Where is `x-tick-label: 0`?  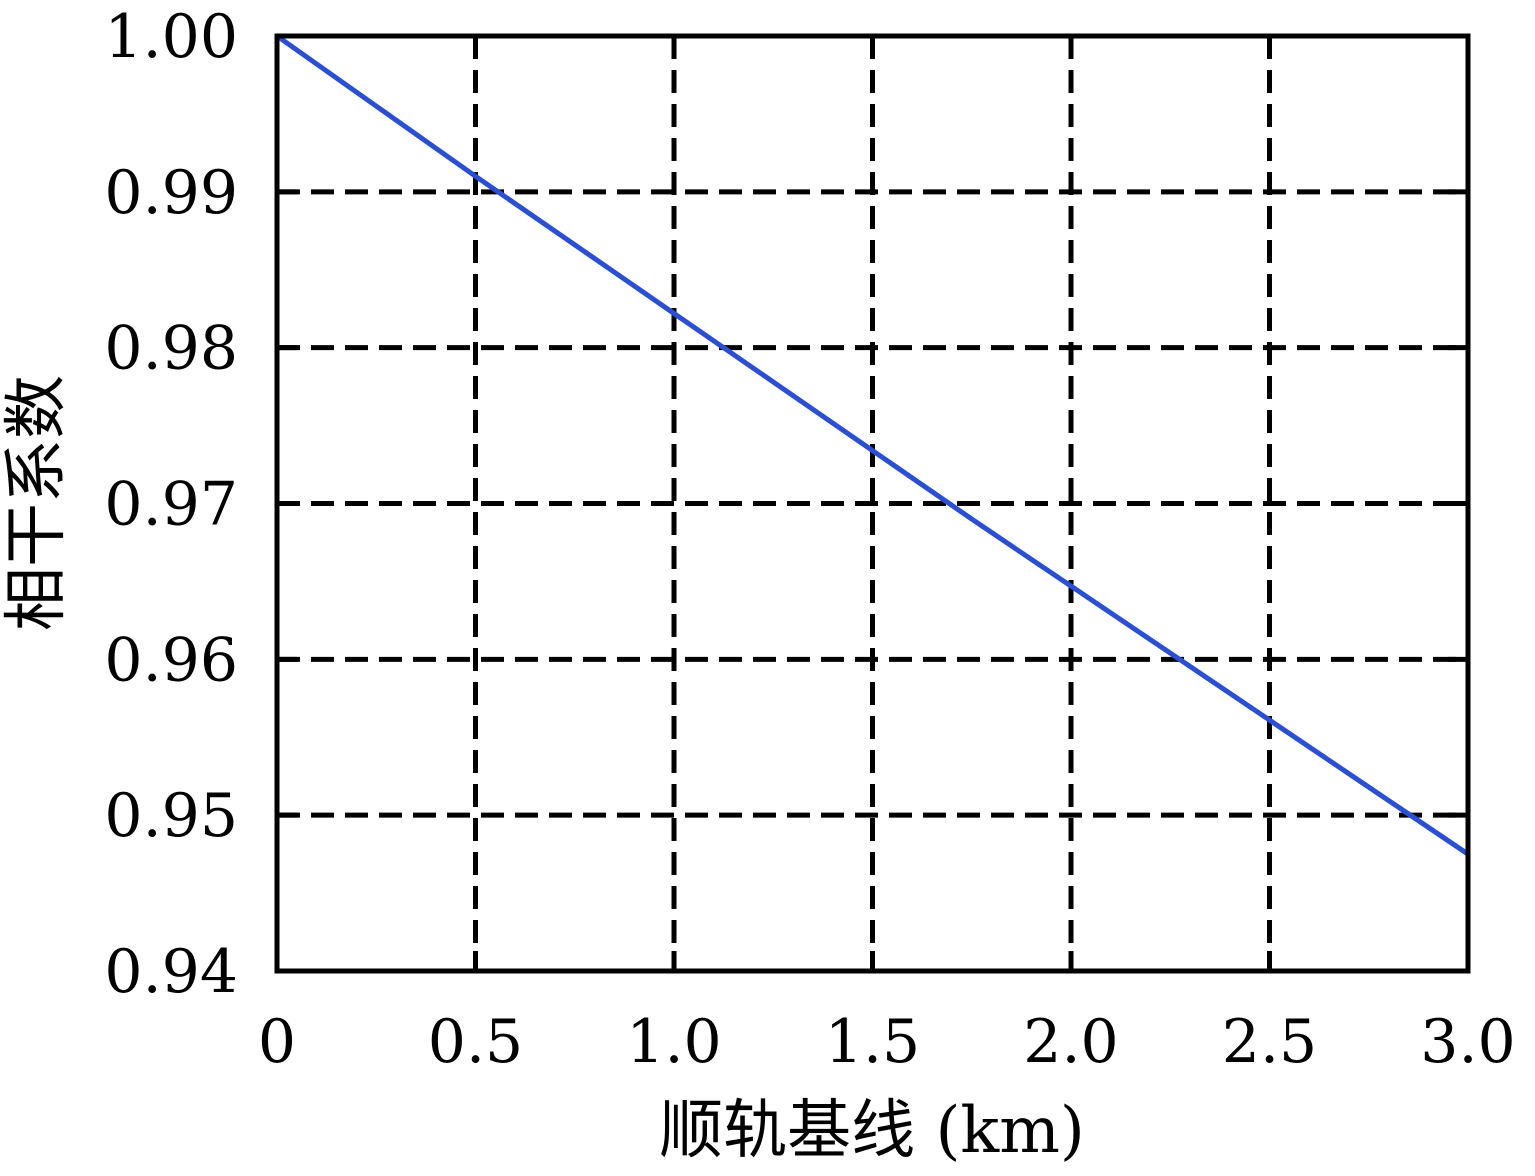 x-tick-label: 0 is located at coordinates (277, 1042).